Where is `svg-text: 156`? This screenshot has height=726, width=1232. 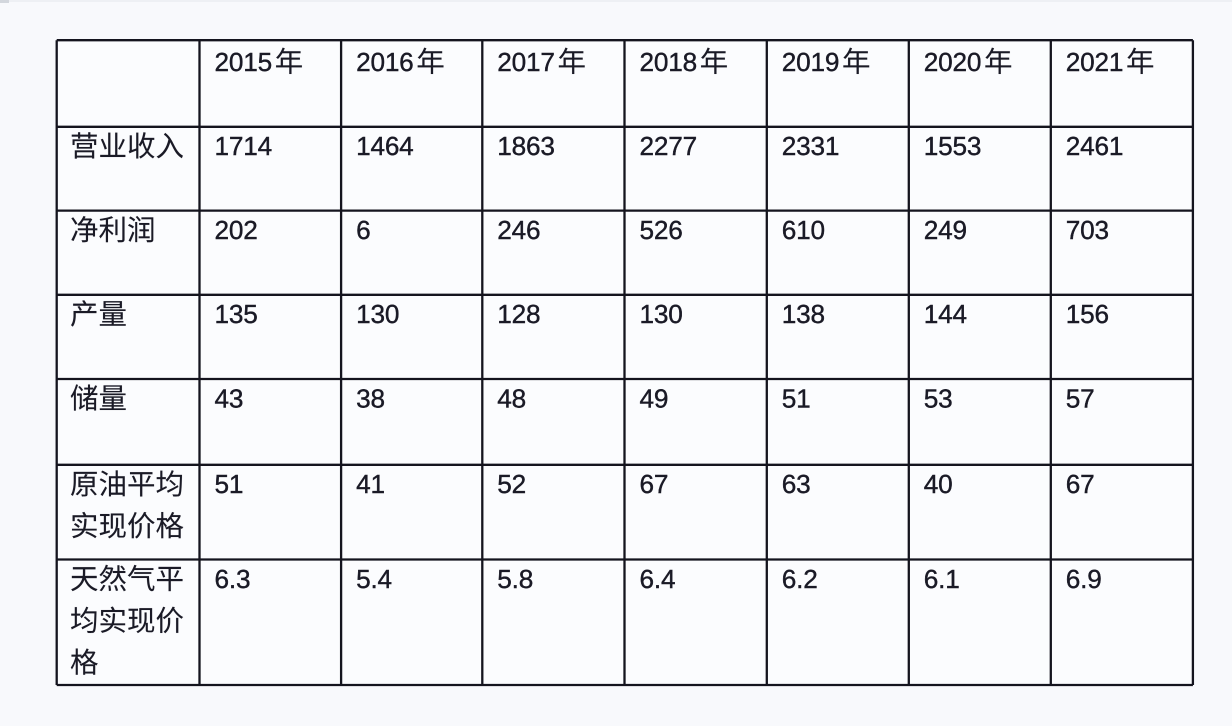
svg-text: 156 is located at coordinates (1087, 314).